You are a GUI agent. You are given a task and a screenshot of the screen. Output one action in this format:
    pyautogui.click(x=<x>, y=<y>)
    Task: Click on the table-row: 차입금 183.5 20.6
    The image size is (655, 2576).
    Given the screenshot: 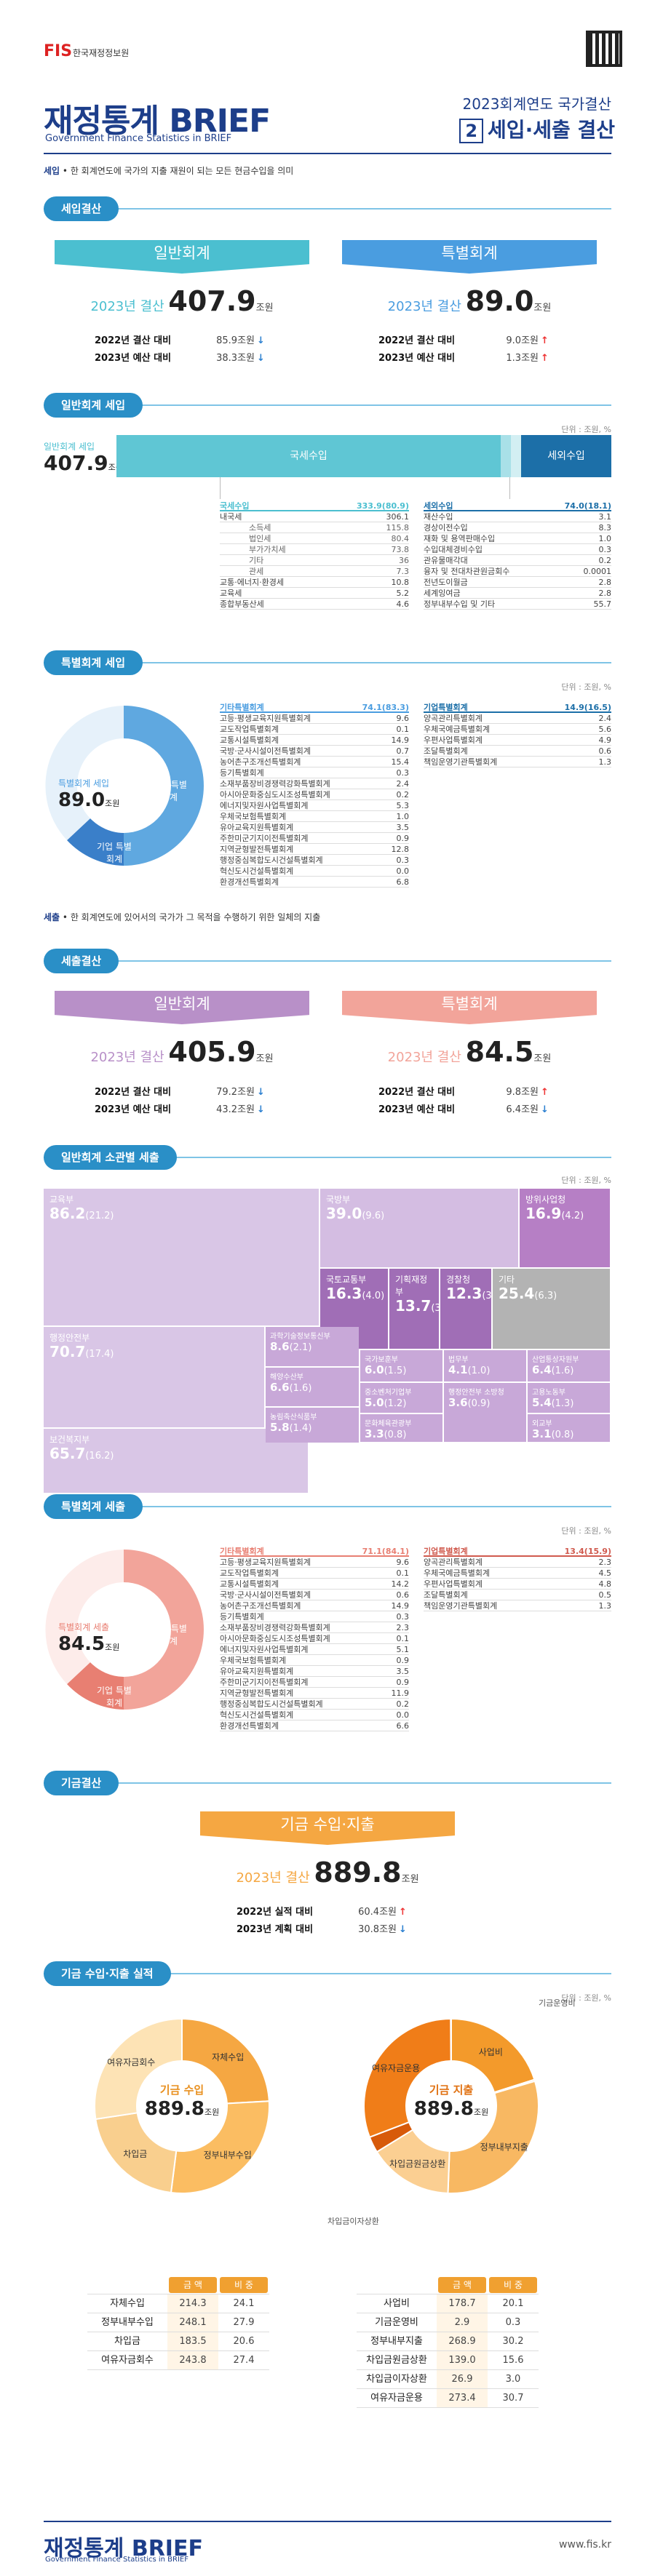 What is the action you would take?
    pyautogui.click(x=178, y=2341)
    